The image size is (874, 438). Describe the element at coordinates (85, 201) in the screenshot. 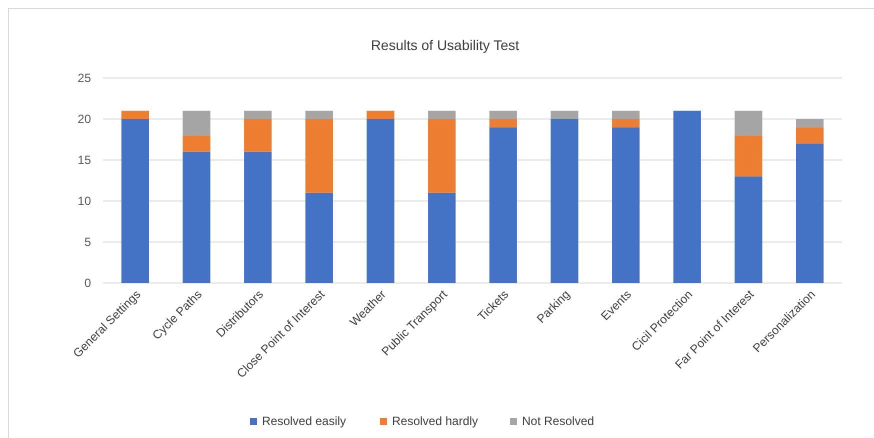

I see `y-tick-label: 10` at that location.